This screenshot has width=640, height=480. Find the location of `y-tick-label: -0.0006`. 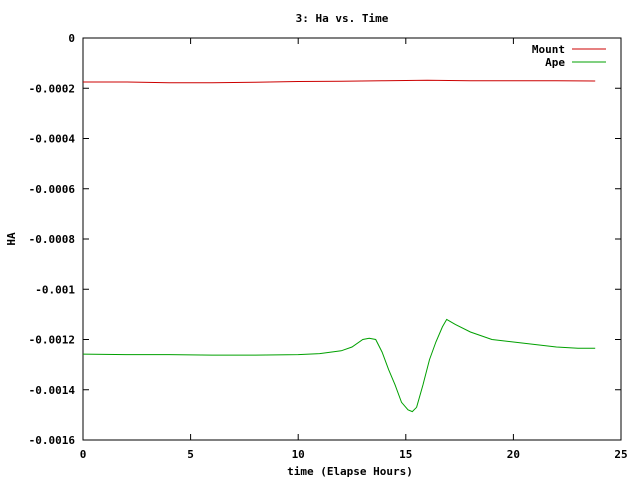

y-tick-label: -0.0006 is located at coordinates (52, 189).